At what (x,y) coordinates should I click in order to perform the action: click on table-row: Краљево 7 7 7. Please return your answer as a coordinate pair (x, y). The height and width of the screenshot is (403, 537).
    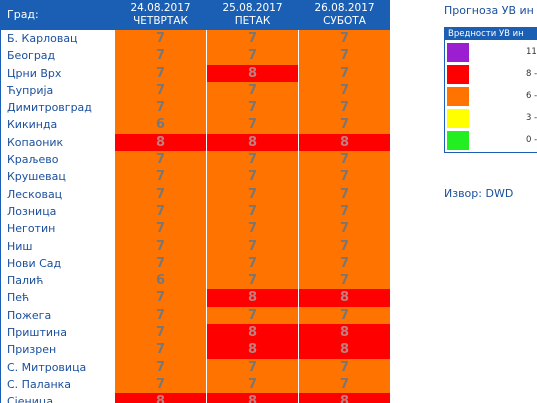
    Looking at the image, I should click on (195, 160).